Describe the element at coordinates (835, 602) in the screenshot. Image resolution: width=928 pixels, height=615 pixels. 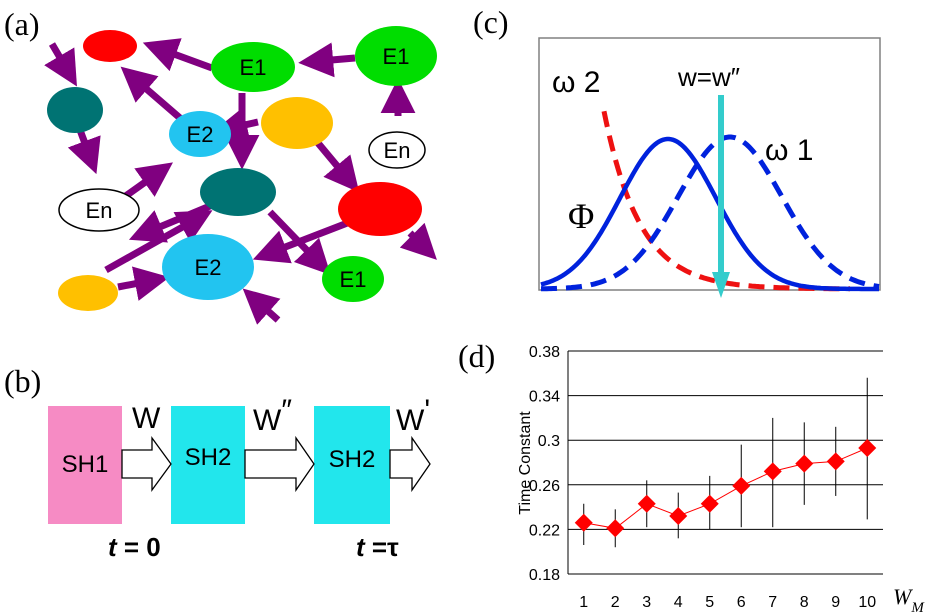
I see `x-tick-label: 9` at that location.